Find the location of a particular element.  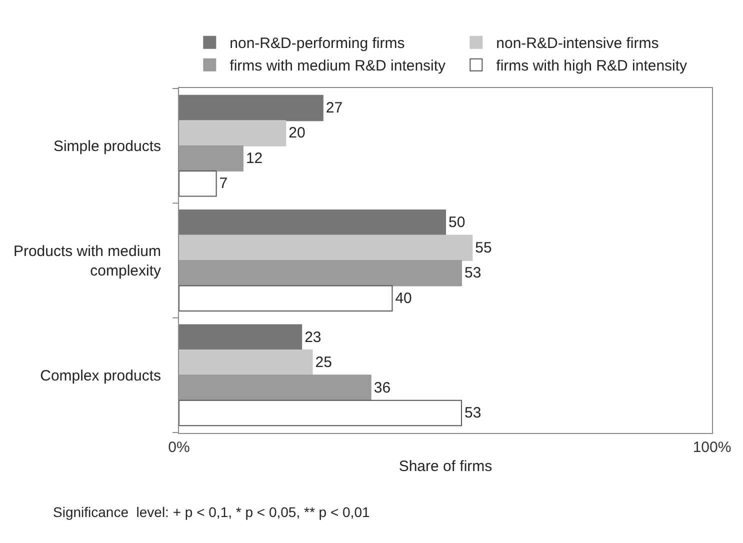

data-label: 27 is located at coordinates (334, 107).